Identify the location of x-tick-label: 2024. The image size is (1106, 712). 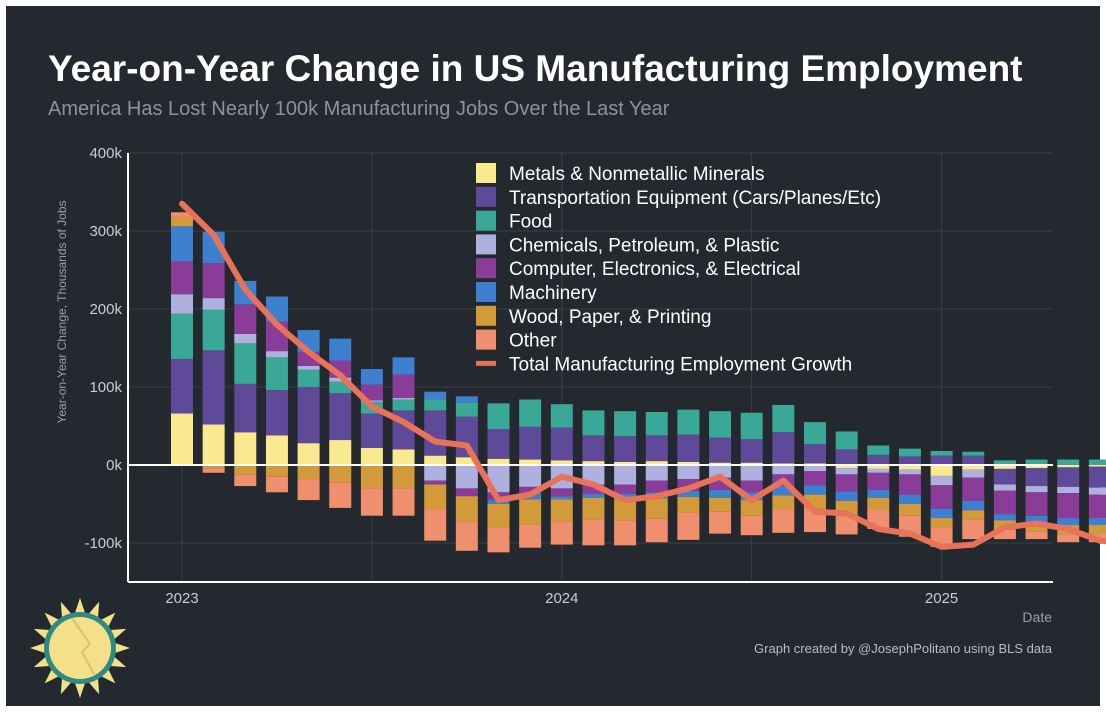
(561, 598).